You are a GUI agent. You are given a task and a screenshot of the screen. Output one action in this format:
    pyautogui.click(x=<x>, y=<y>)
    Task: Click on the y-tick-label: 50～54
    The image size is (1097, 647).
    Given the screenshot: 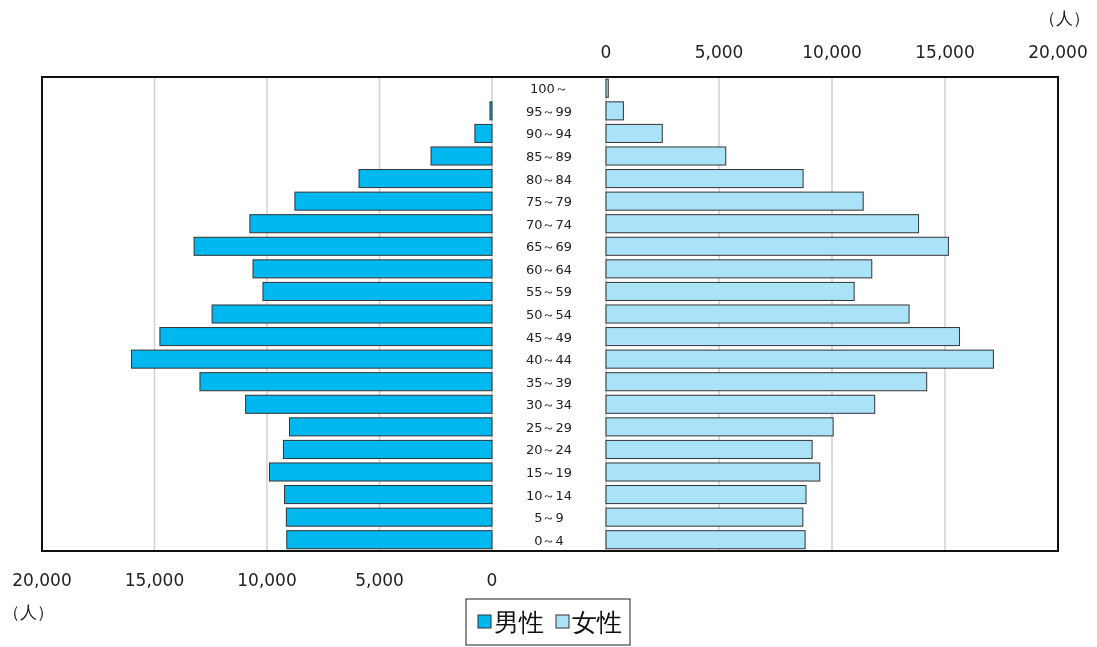 What is the action you would take?
    pyautogui.click(x=549, y=314)
    